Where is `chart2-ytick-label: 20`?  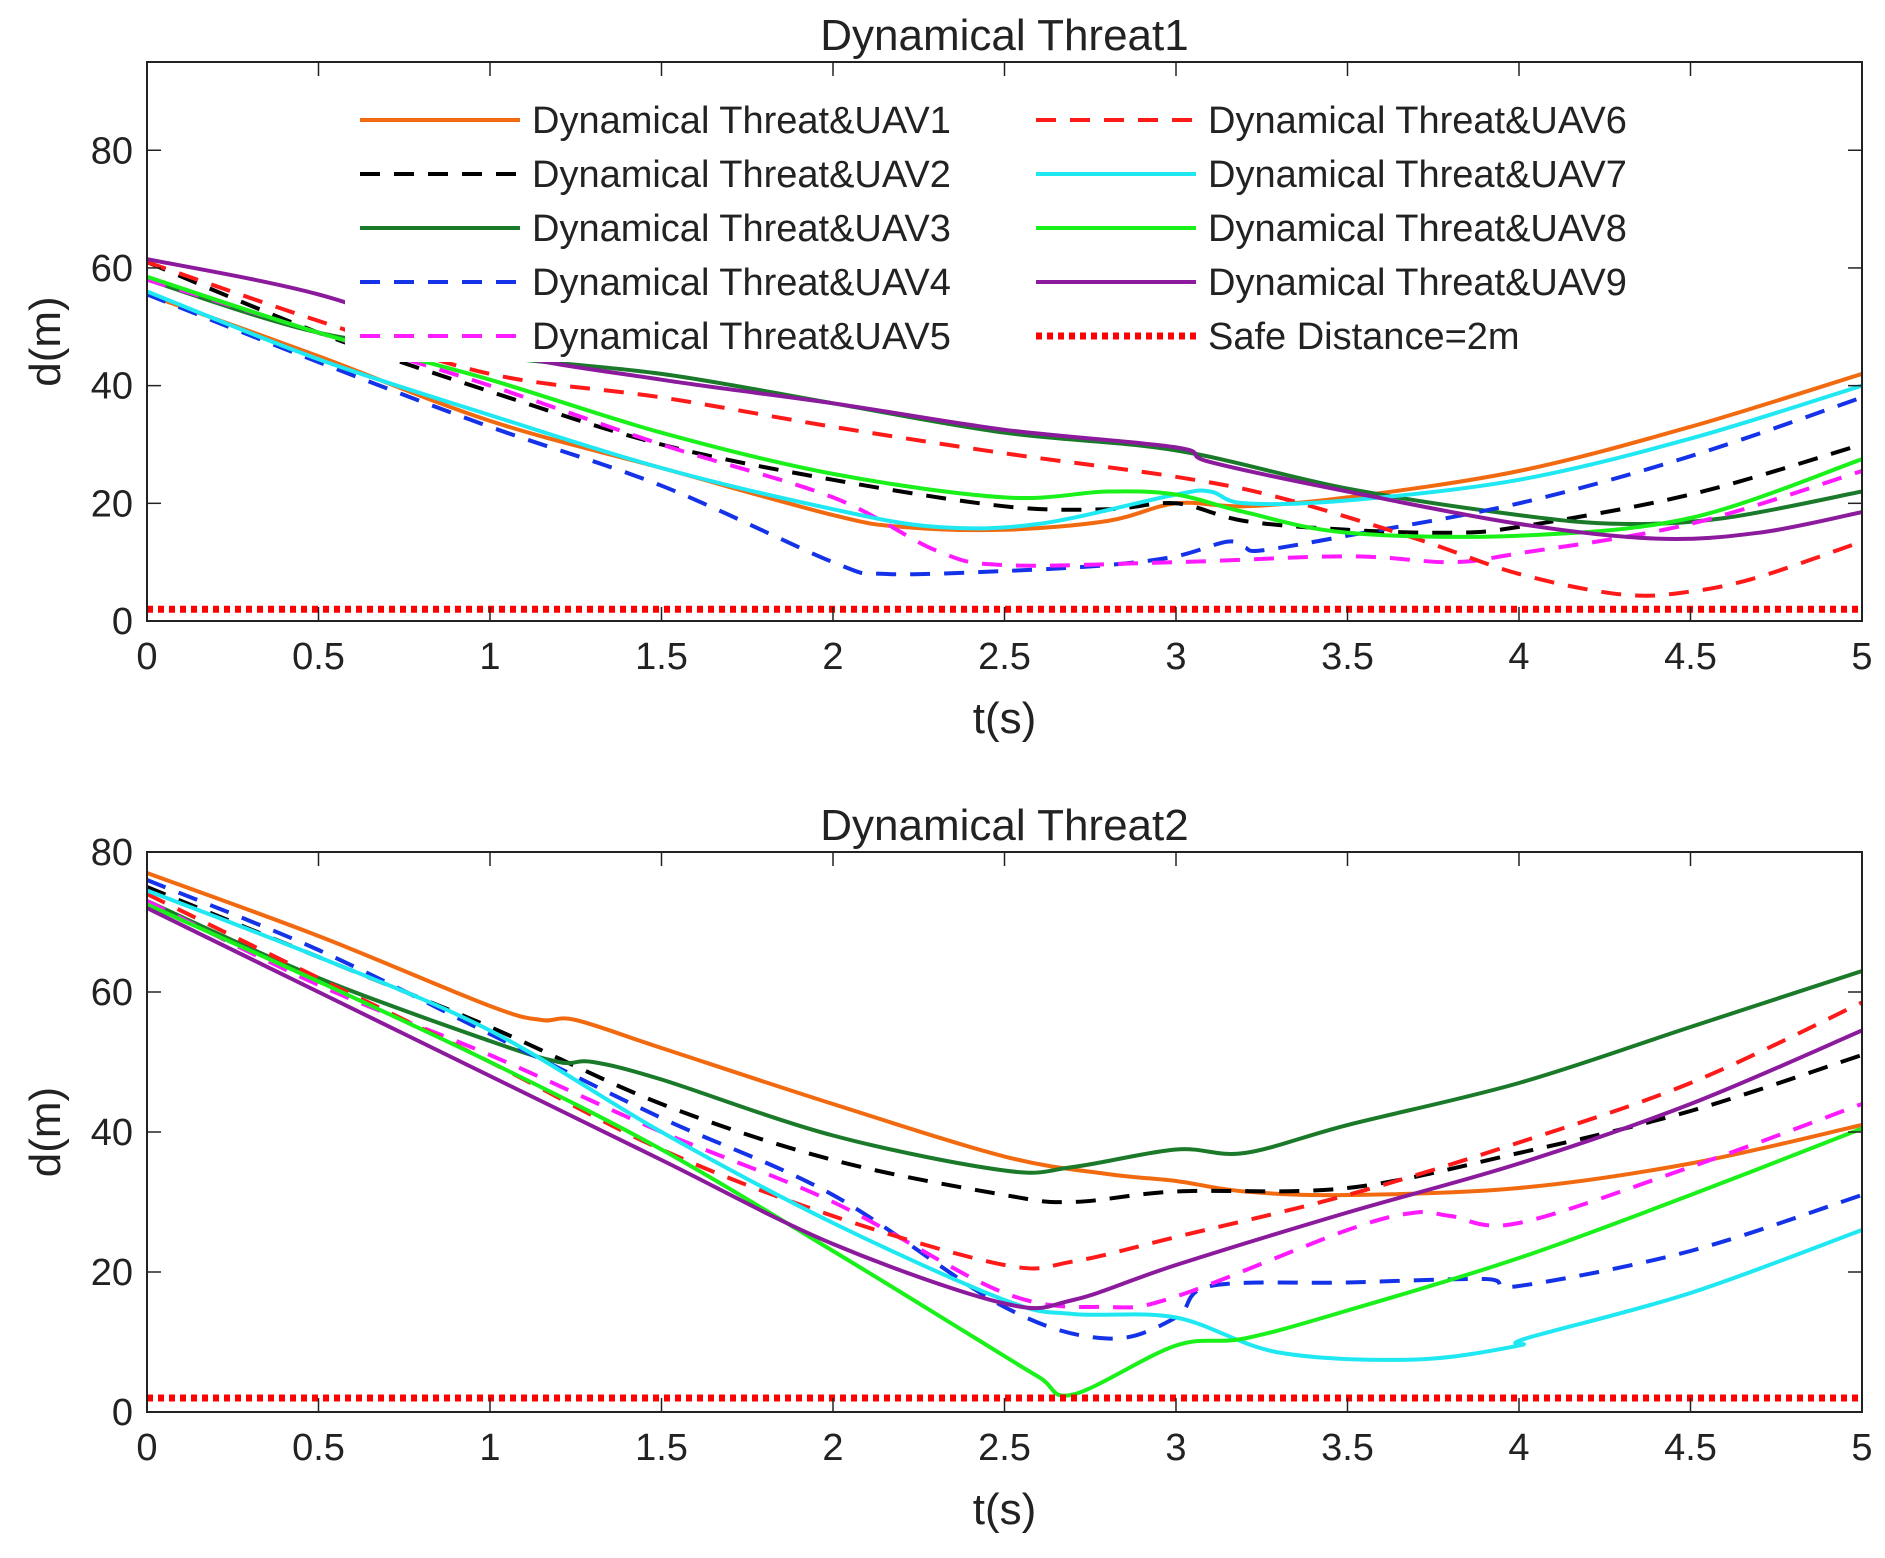 chart2-ytick-label: 20 is located at coordinates (112, 1273).